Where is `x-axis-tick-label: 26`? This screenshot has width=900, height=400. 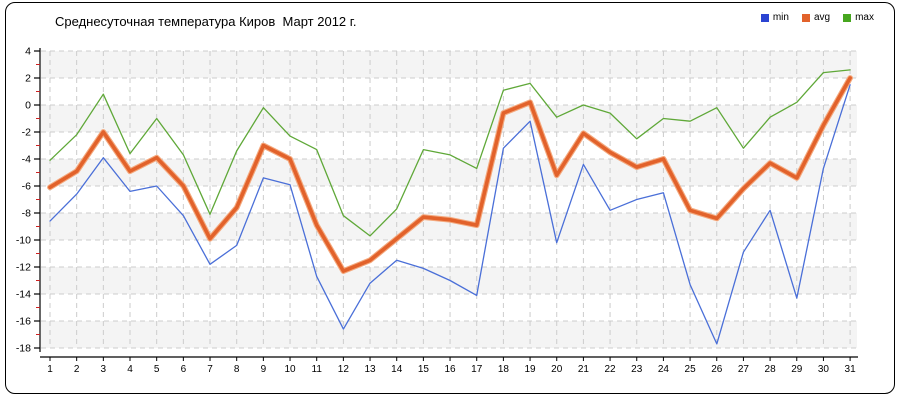 x-axis-tick-label: 26 is located at coordinates (717, 369).